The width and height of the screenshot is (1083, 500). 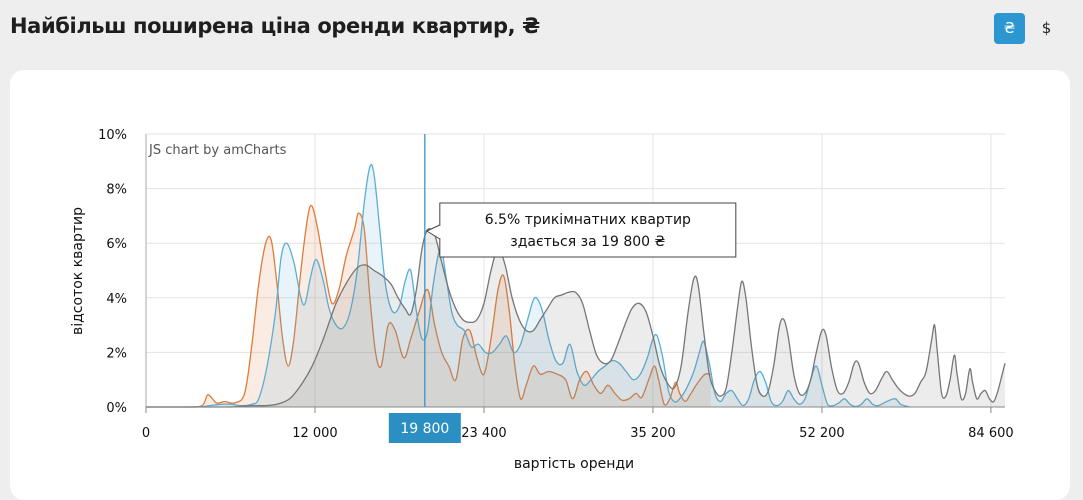 I want to click on cursor-line: 19 800, so click(x=424, y=288).